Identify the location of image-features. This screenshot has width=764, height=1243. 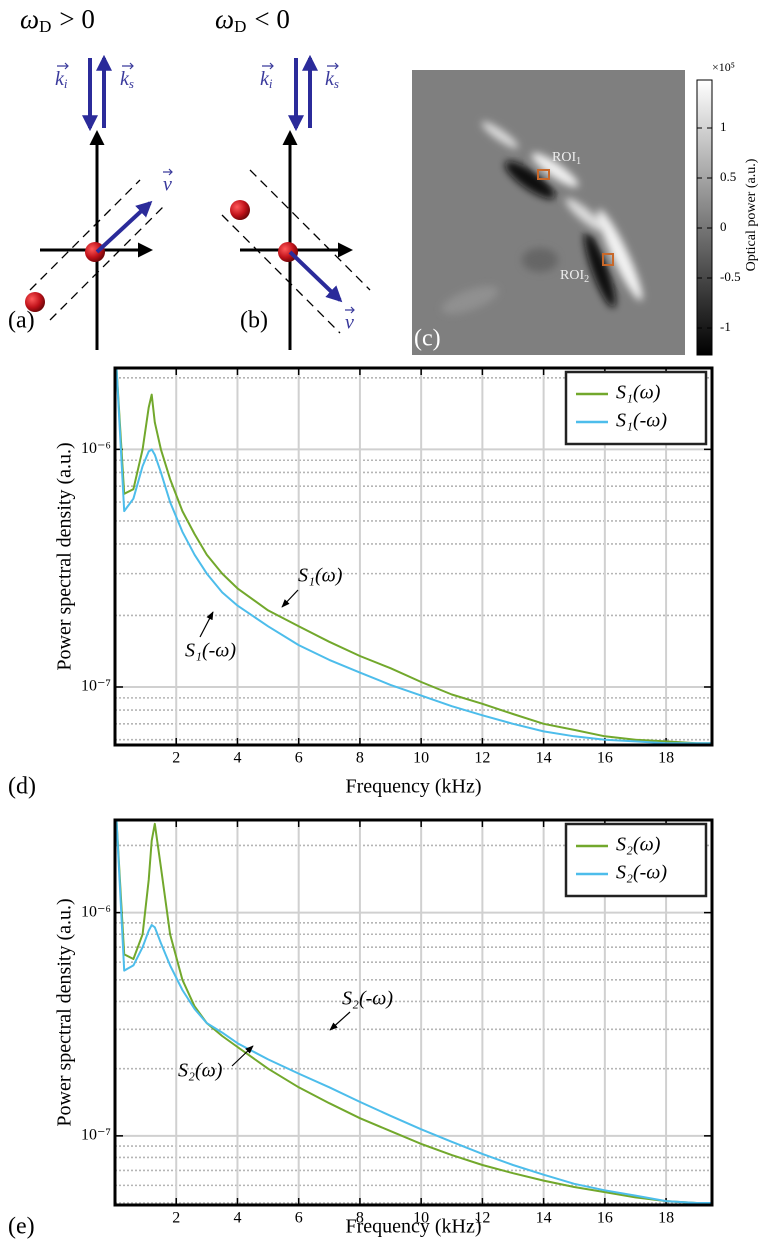
(542, 217).